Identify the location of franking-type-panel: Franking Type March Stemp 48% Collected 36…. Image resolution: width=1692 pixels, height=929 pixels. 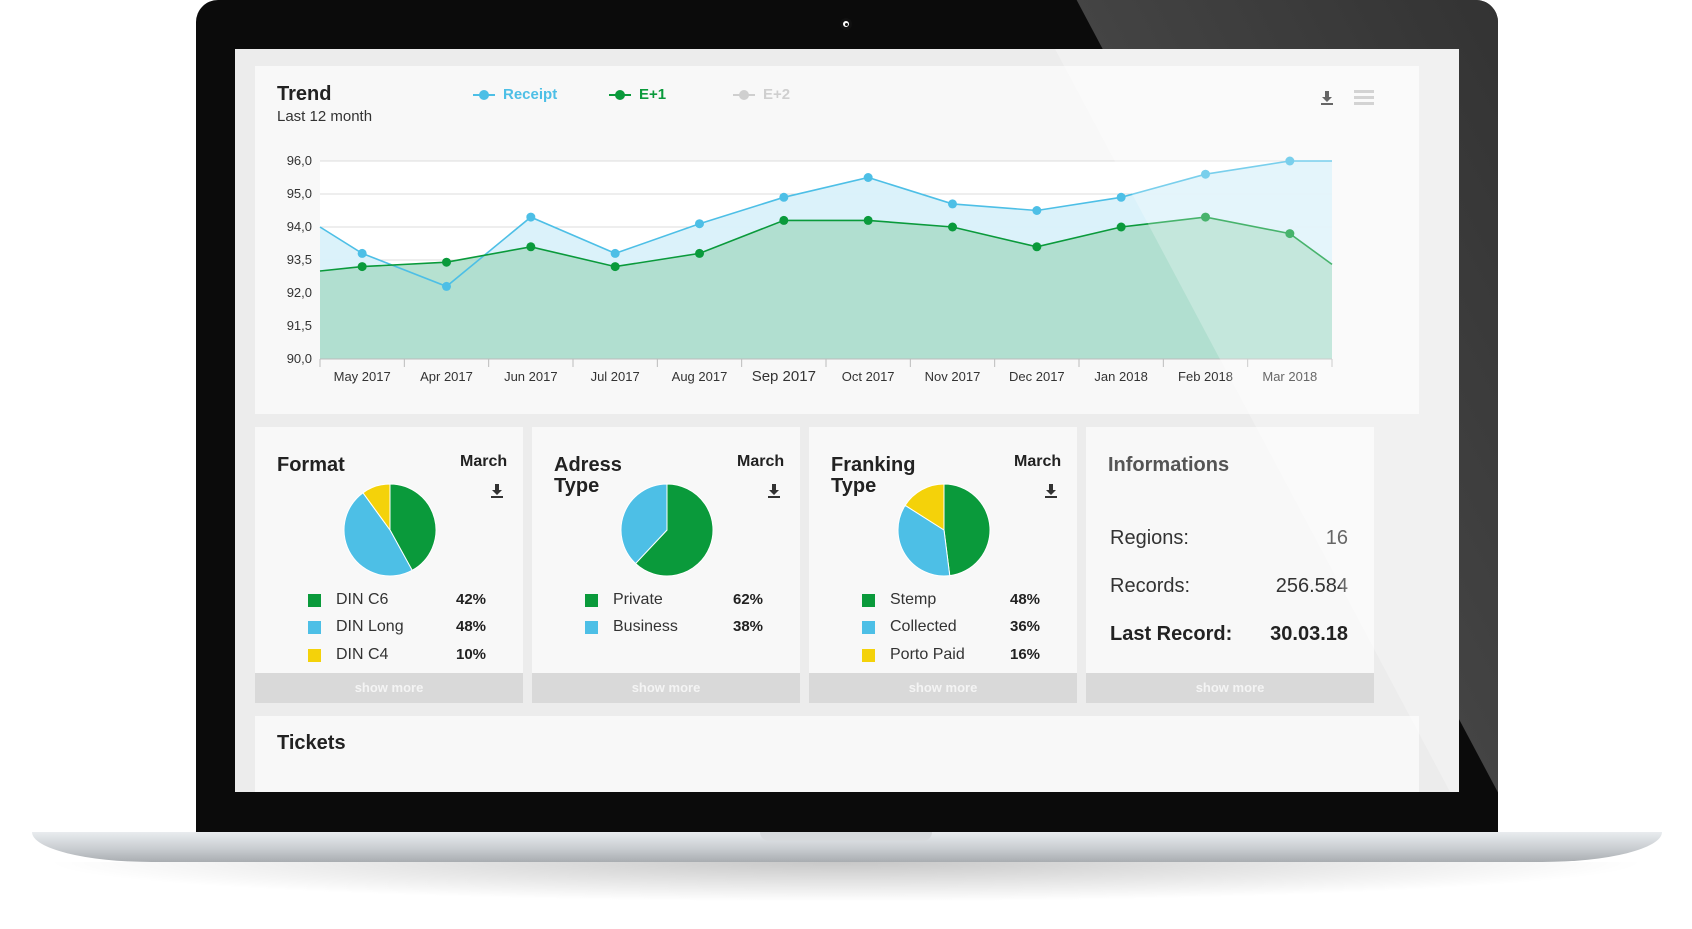
(943, 565).